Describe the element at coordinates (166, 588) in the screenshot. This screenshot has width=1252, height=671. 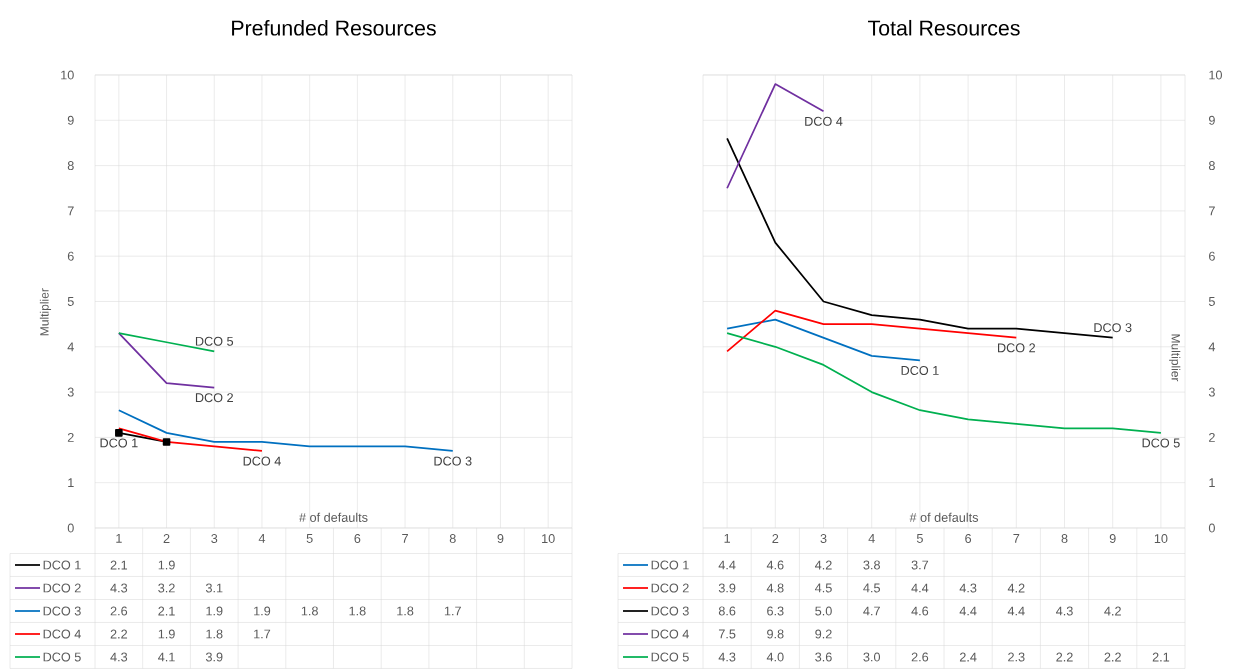
I see `data-label: 3.2` at that location.